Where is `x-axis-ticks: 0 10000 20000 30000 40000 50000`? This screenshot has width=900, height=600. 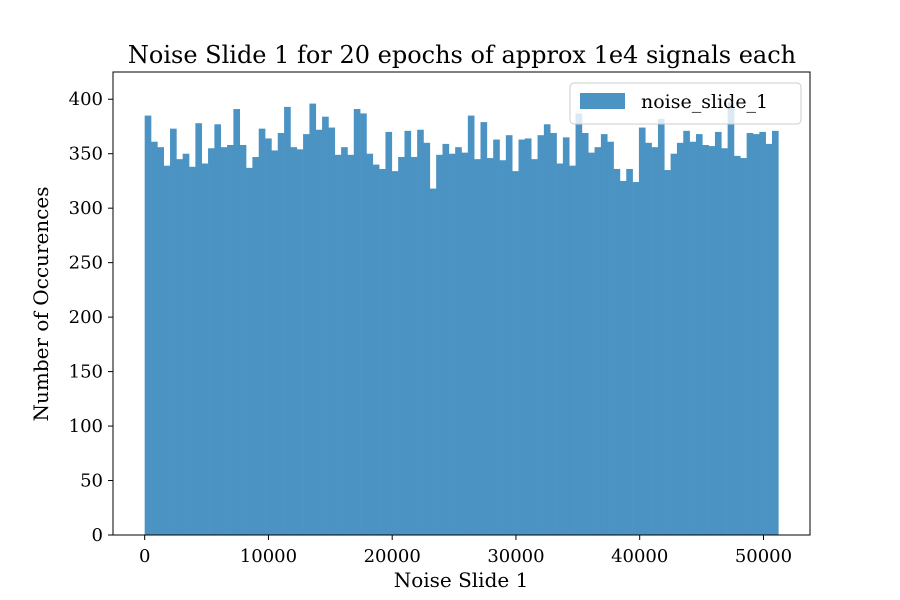
x-axis-ticks: 0 10000 20000 30000 40000 50000 is located at coordinates (465, 551).